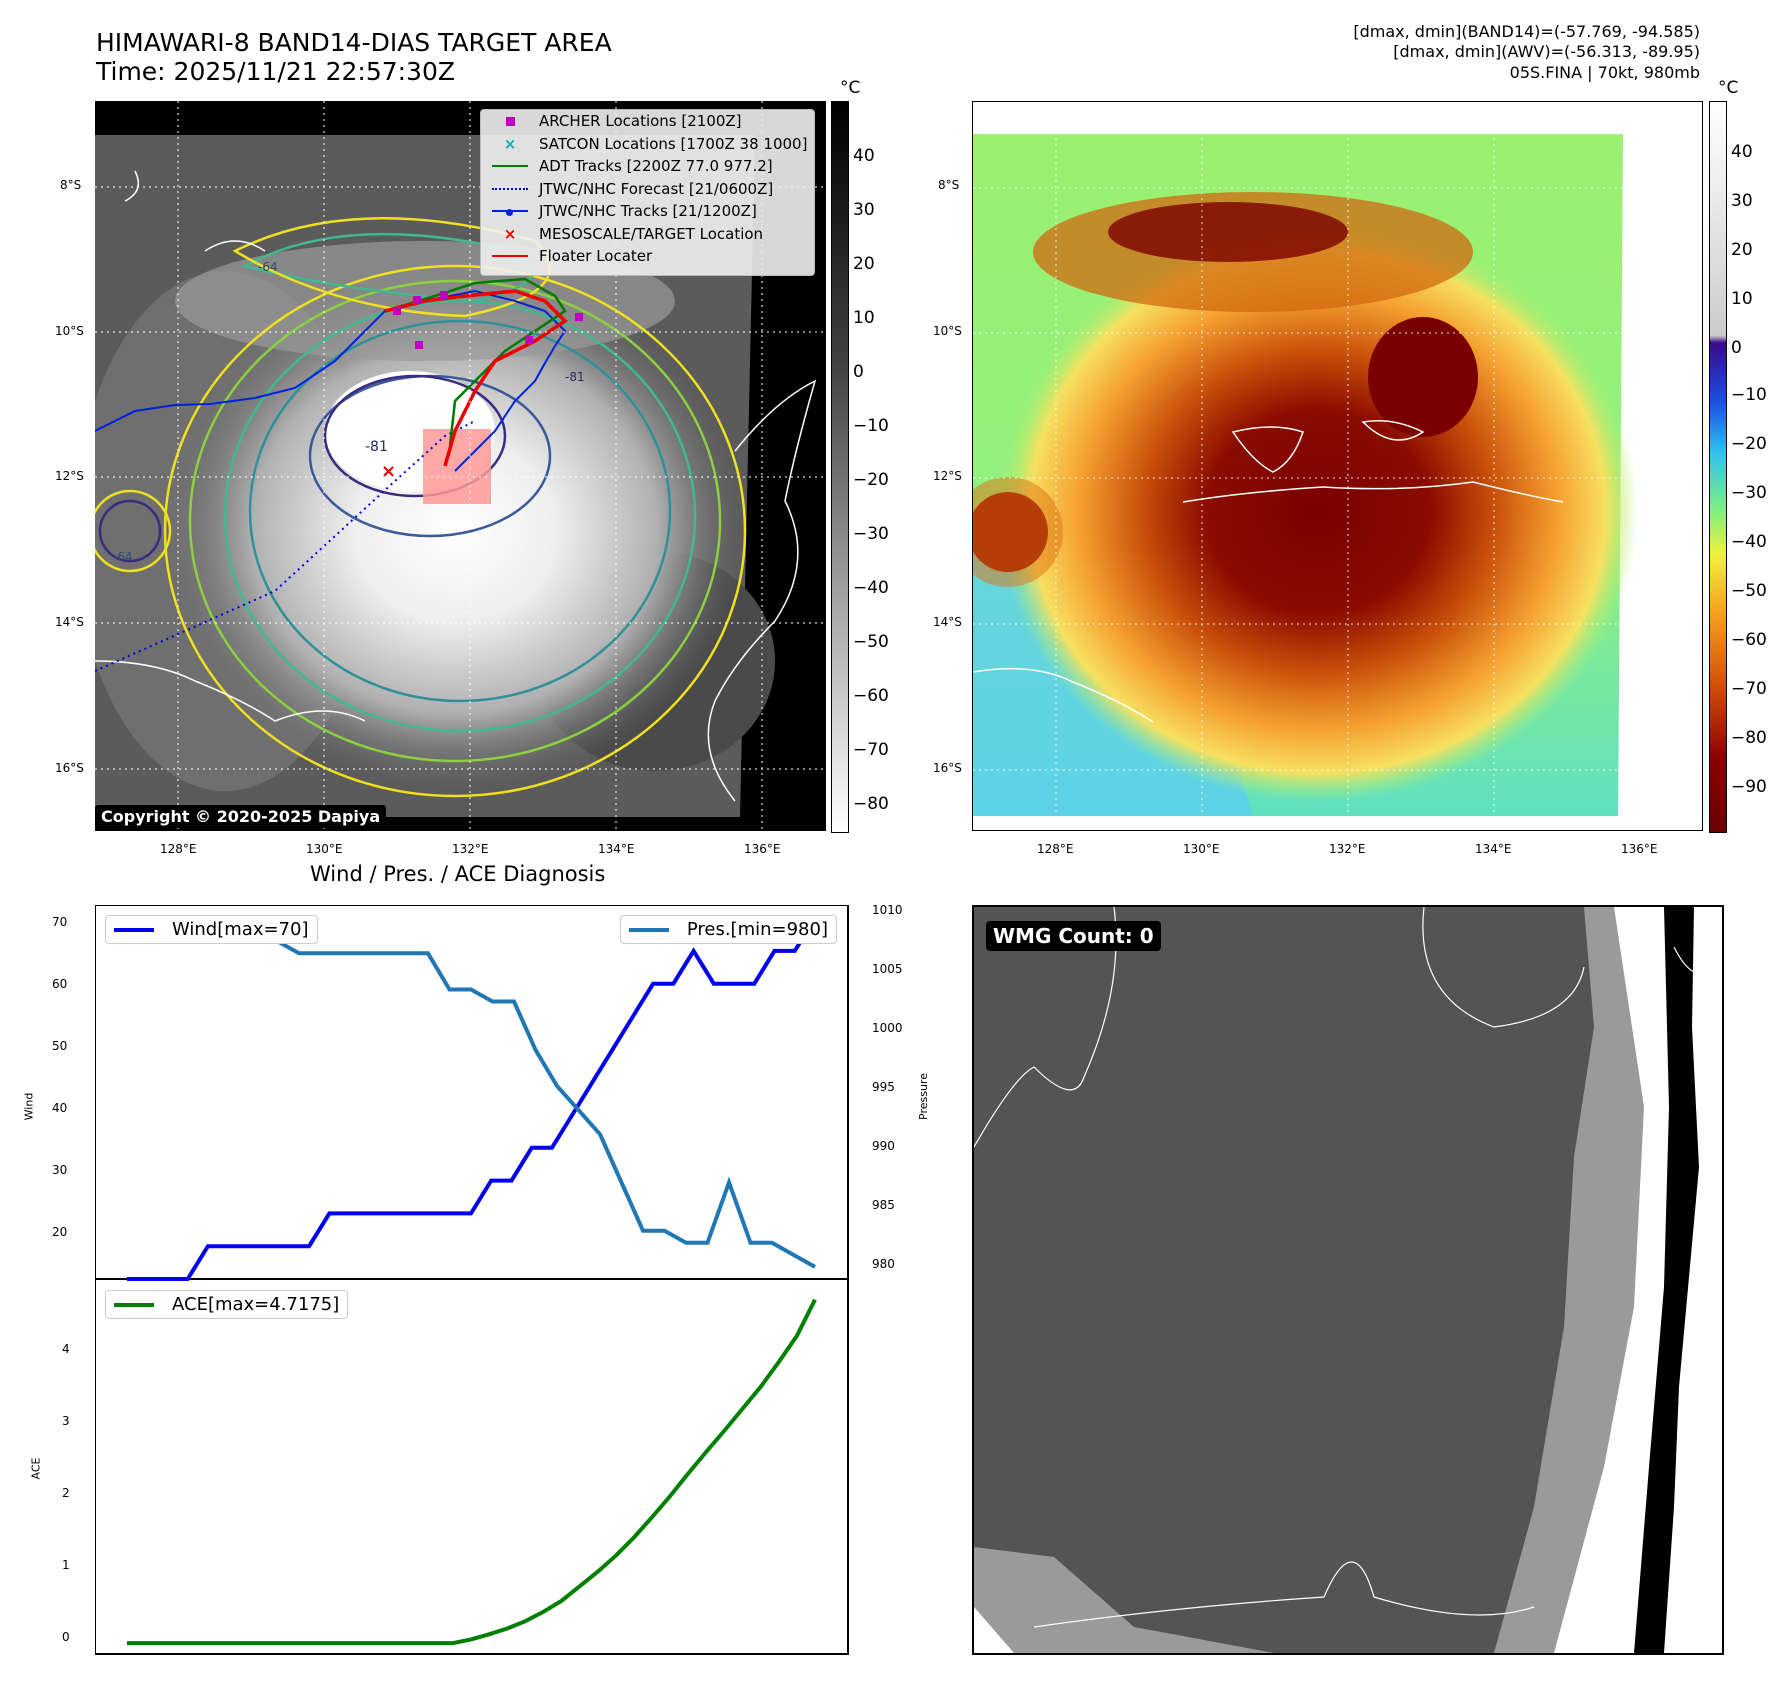 The width and height of the screenshot is (1788, 1690). Describe the element at coordinates (887, 1028) in the screenshot. I see `pres-tick: 1000` at that location.